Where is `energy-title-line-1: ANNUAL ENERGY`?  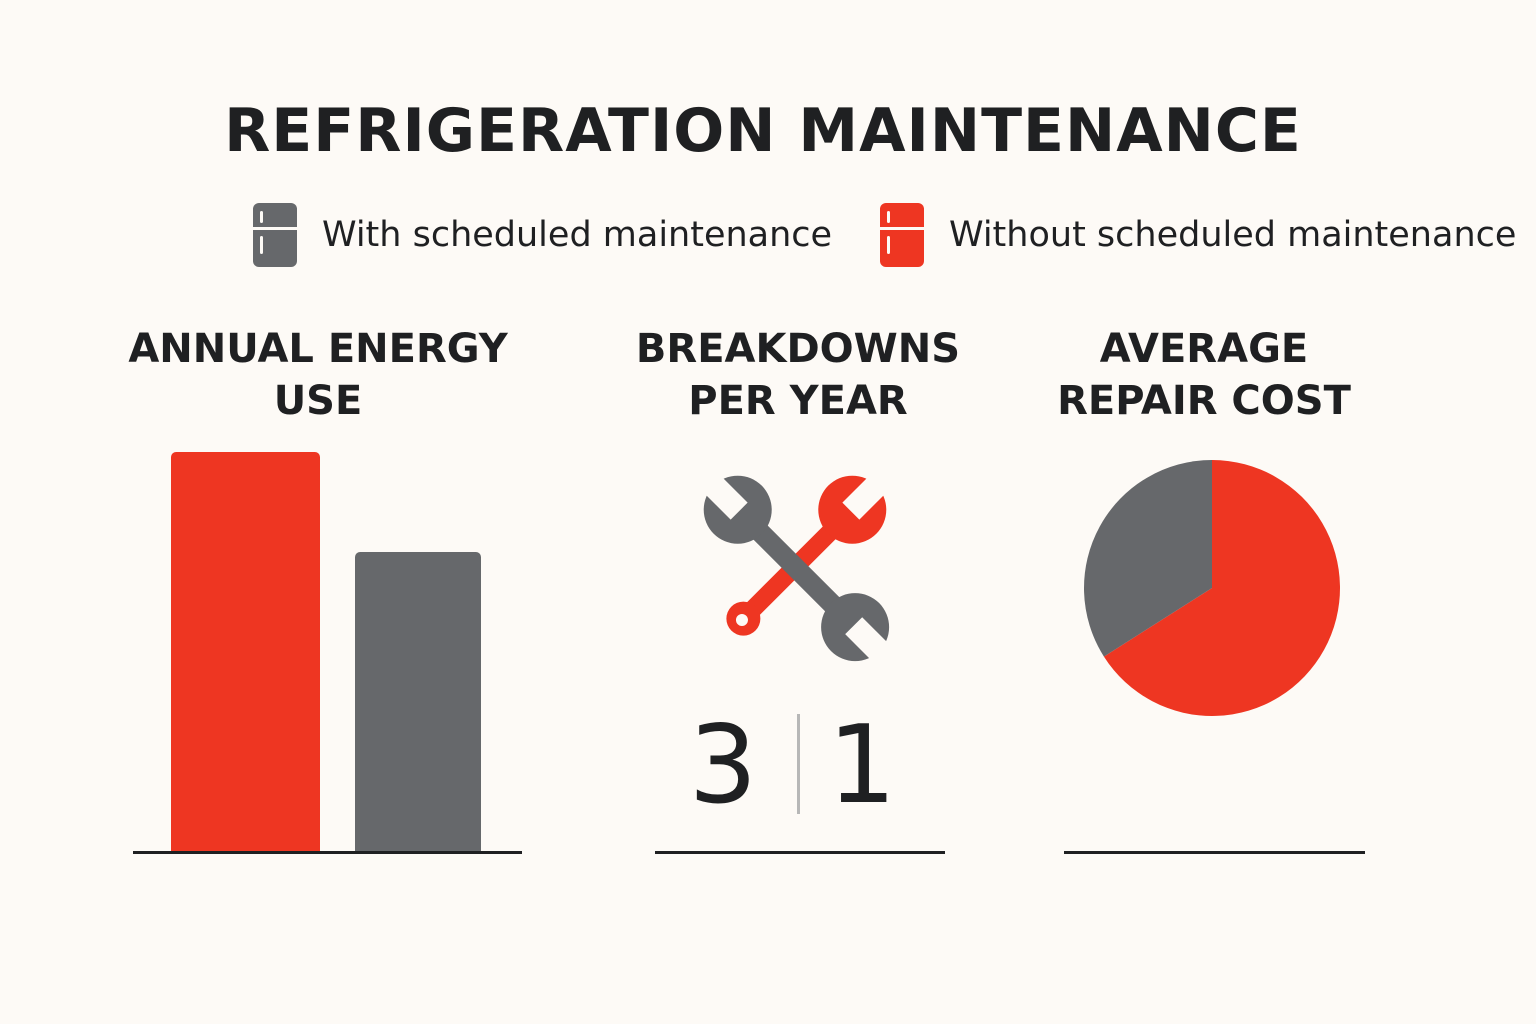
energy-title-line-1: ANNUAL ENERGY is located at coordinates (318, 349).